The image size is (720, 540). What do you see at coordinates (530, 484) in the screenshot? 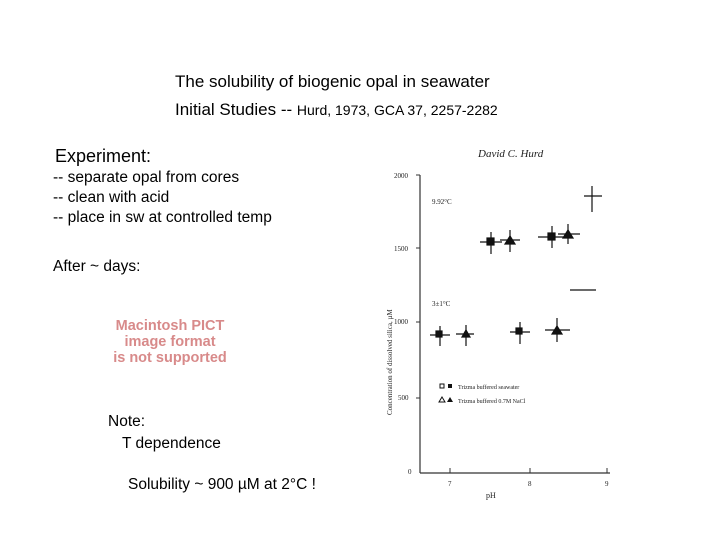
I see `x-tick-label: 8` at bounding box center [530, 484].